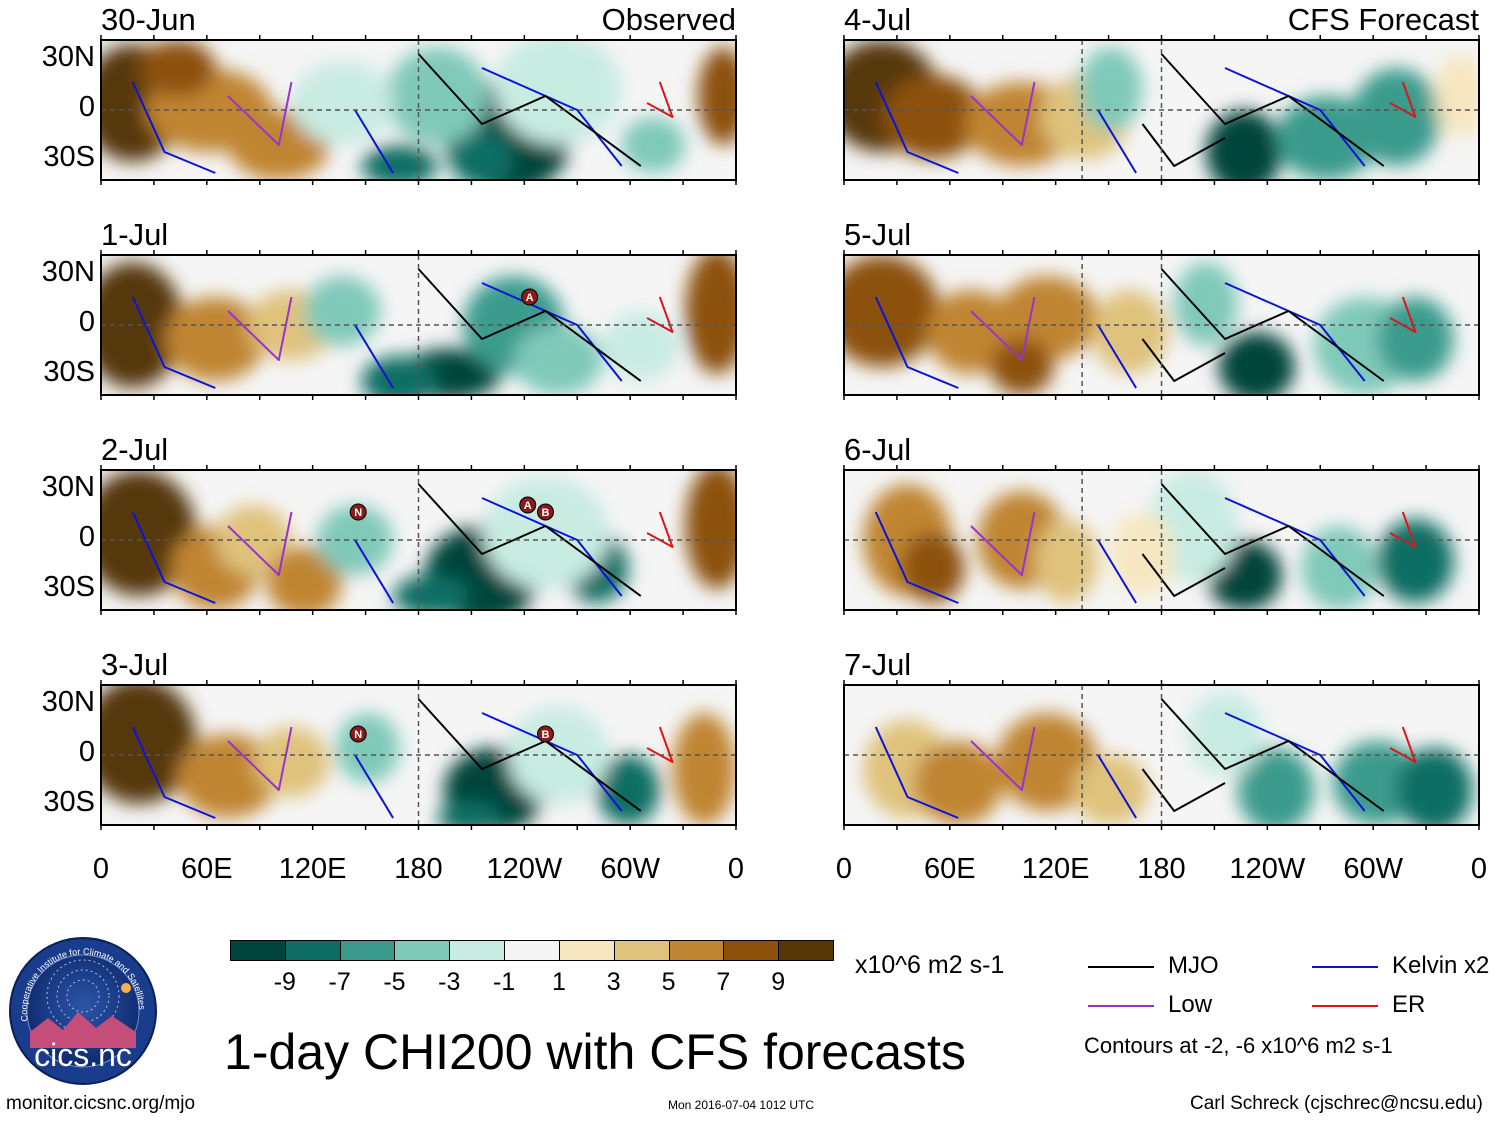 This screenshot has height=1121, width=1510. Describe the element at coordinates (148, 19) in the screenshot. I see `panel-date: 30-Jun` at that location.